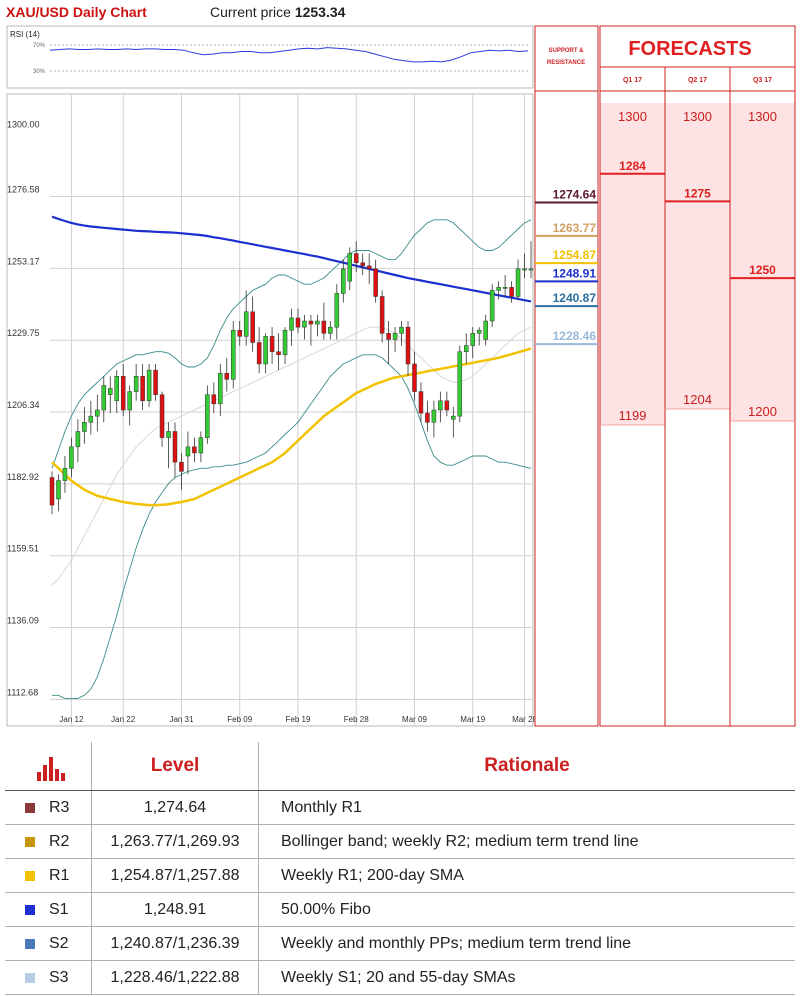  I want to click on current-price-label: Current price, so click(250, 12).